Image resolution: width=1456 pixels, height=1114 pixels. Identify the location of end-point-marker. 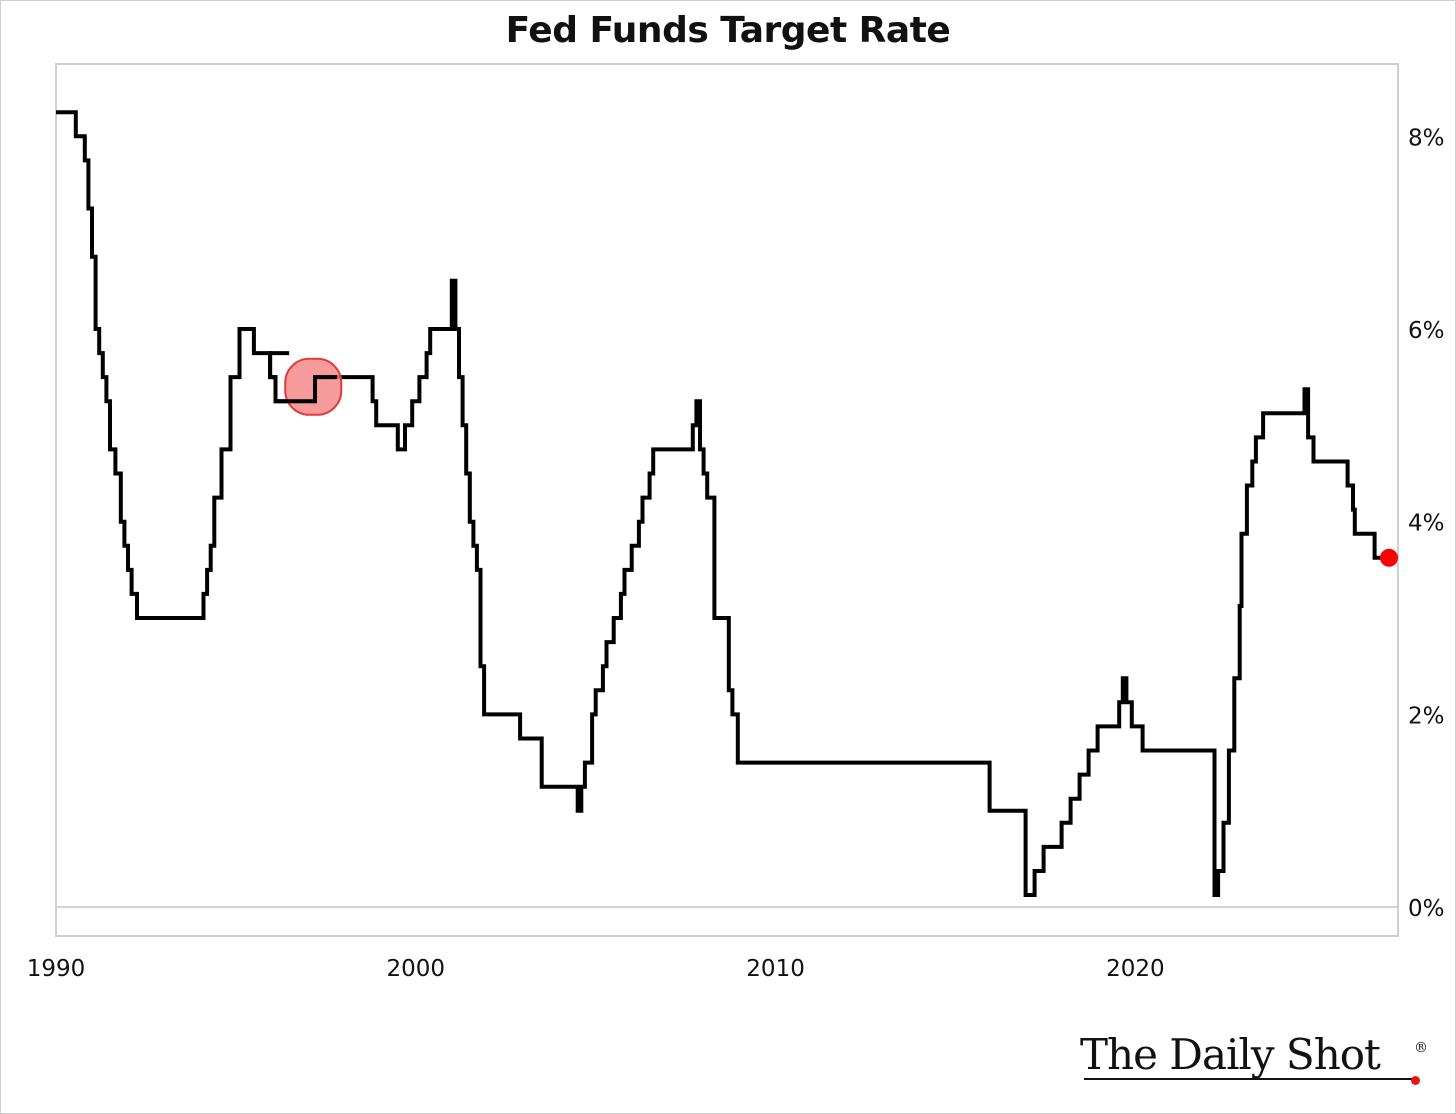
(1389, 557).